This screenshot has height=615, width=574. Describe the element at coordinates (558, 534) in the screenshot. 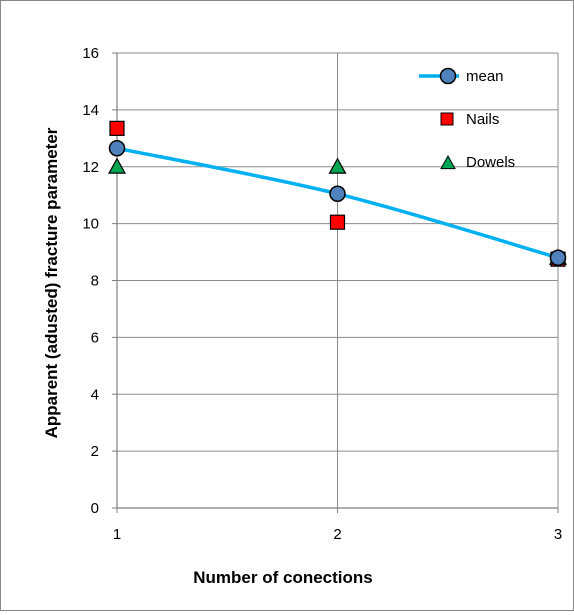

I see `x-tick-label: 3` at that location.